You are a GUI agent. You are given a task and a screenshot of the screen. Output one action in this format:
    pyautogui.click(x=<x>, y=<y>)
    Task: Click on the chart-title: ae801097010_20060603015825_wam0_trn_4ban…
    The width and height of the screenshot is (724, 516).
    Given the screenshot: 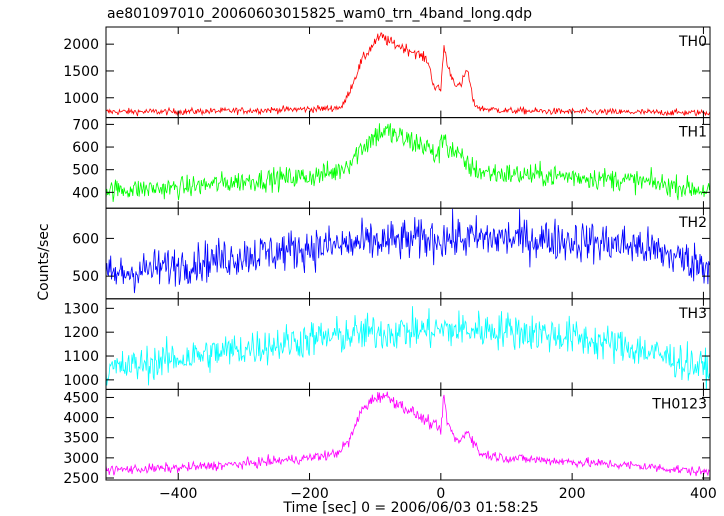 What is the action you would take?
    pyautogui.click(x=319, y=14)
    